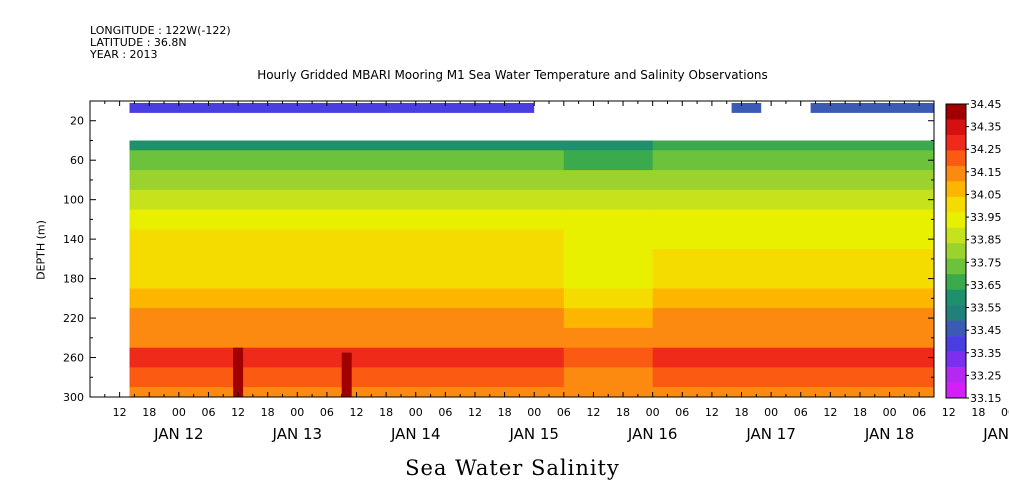 The height and width of the screenshot is (504, 1009). I want to click on longitude-label: LONGITUDE : 122W(-122), so click(160, 30).